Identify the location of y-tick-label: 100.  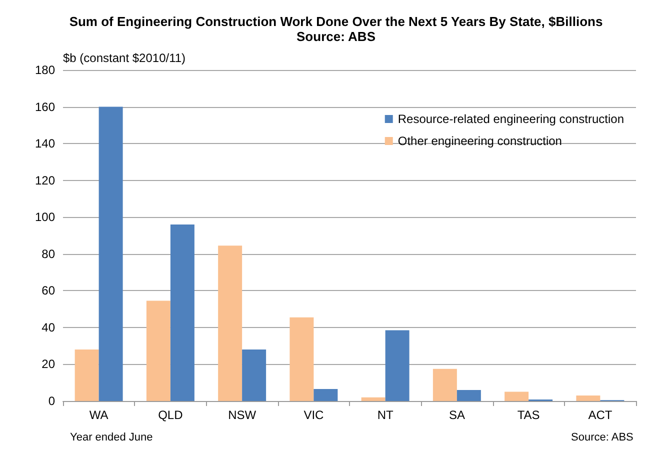
(45, 217).